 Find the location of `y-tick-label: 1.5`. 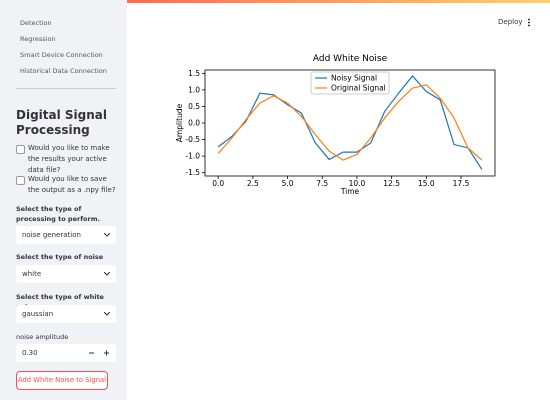

y-tick-label: 1.5 is located at coordinates (194, 73).